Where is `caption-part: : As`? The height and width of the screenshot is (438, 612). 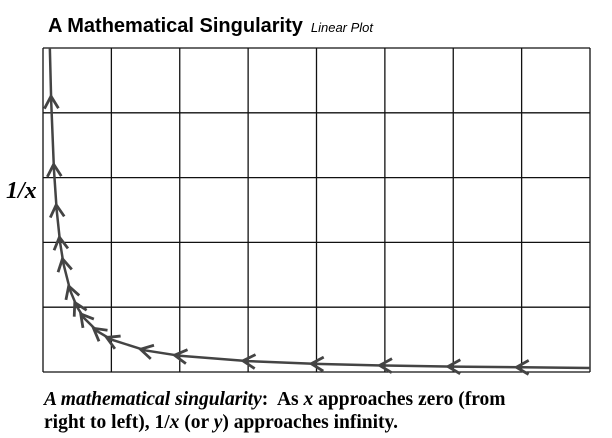 caption-part: : As is located at coordinates (283, 399).